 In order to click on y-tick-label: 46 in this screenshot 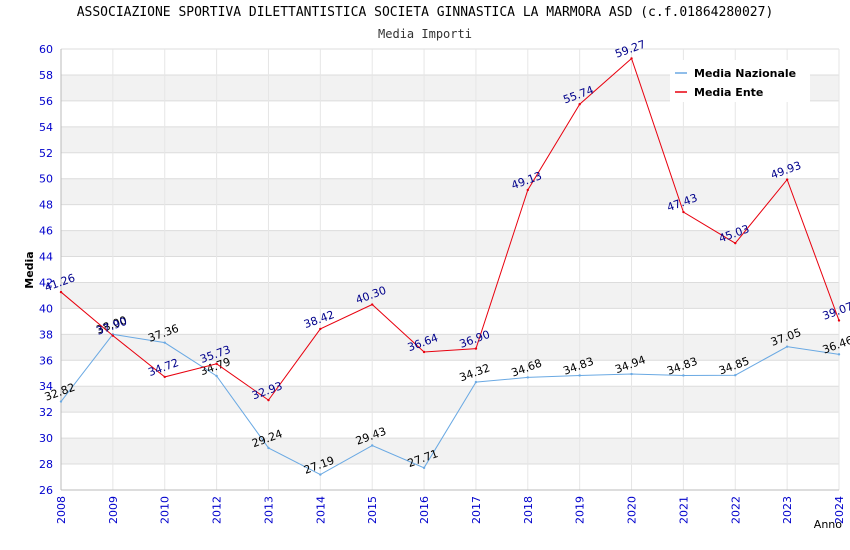, I will do `click(46, 231)`.